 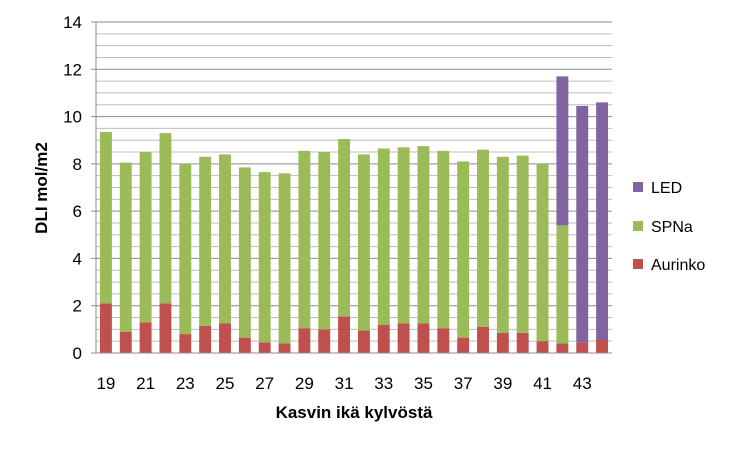 I want to click on x-tick-labels: 19 21 23 25 27 29 31 33 35 37 39 41 43, so click(x=343, y=383).